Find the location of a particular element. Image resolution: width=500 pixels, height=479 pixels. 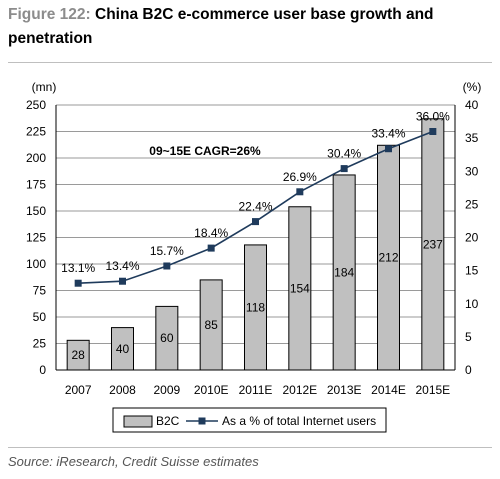

line-point-label: 33.4% is located at coordinates (388, 134).